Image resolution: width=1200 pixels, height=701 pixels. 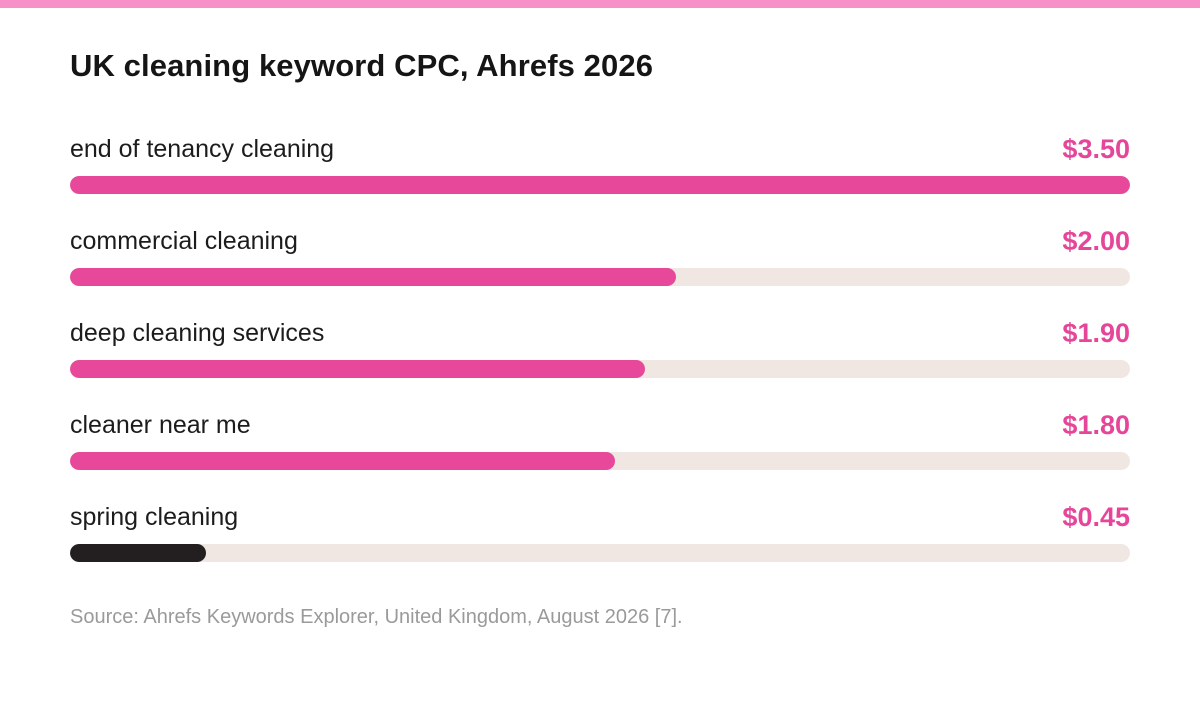 What do you see at coordinates (1096, 517) in the screenshot?
I see `bar-value-label: $0.45` at bounding box center [1096, 517].